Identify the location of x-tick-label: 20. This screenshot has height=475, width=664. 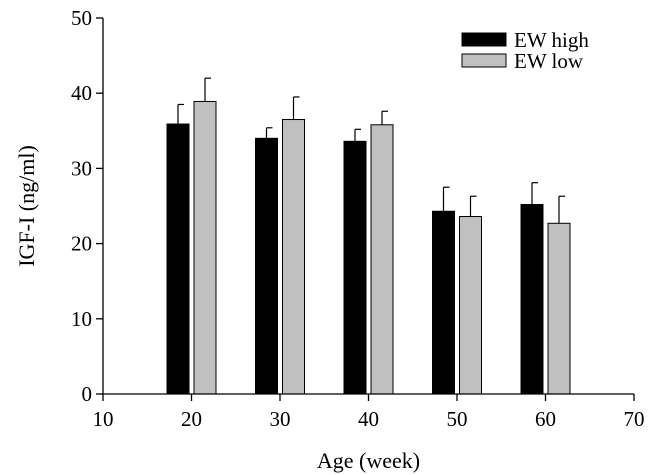
(191, 419).